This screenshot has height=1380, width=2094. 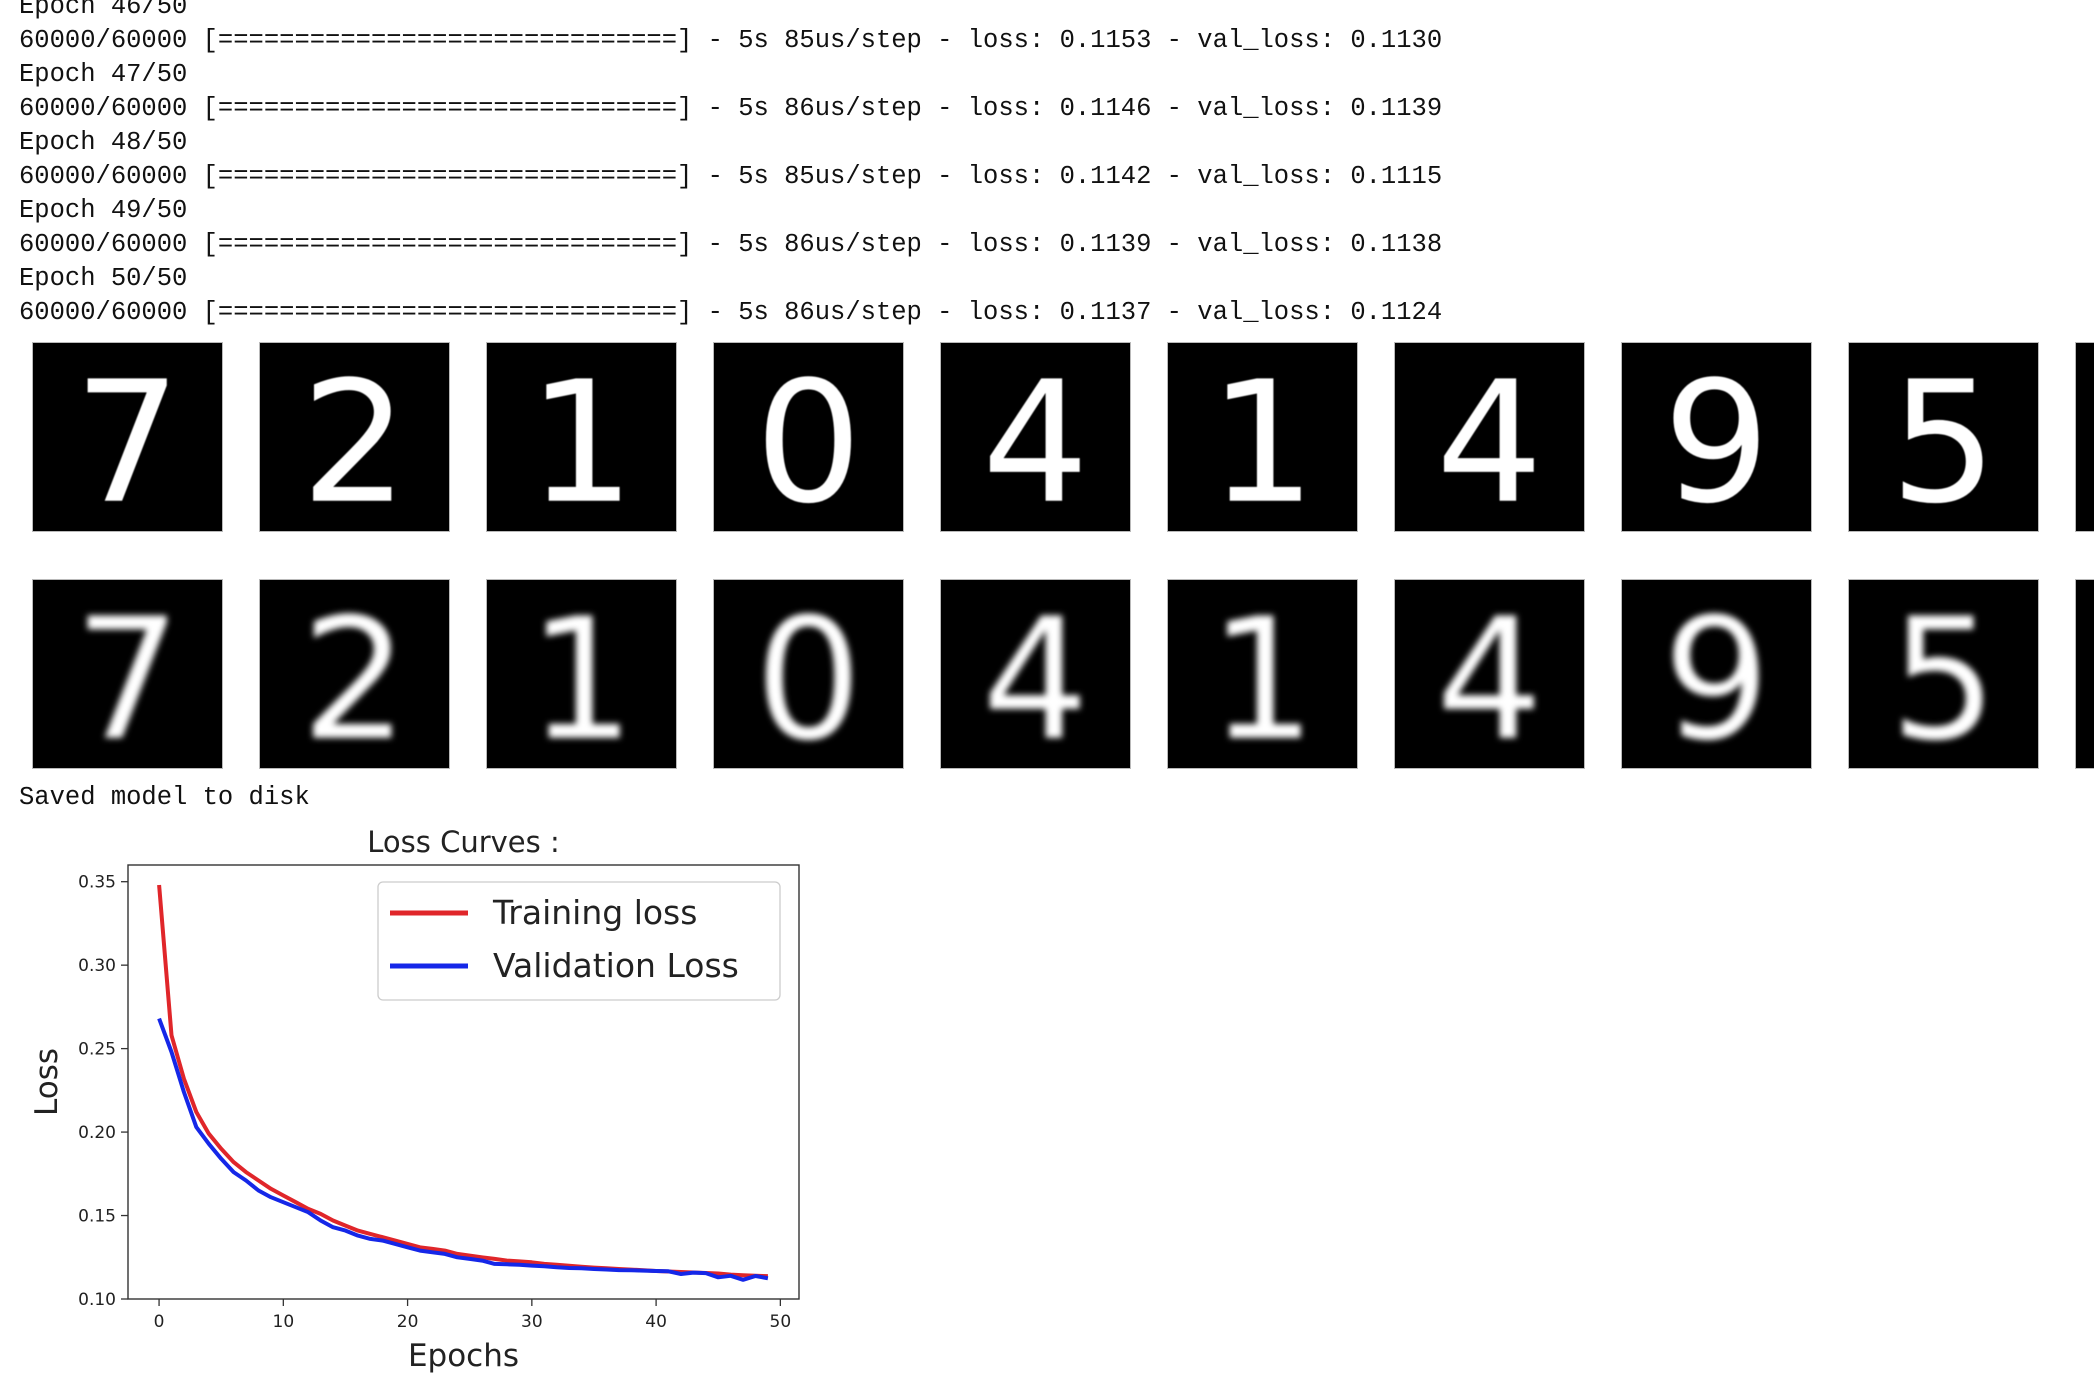 What do you see at coordinates (579, 941) in the screenshot?
I see `legend-box` at bounding box center [579, 941].